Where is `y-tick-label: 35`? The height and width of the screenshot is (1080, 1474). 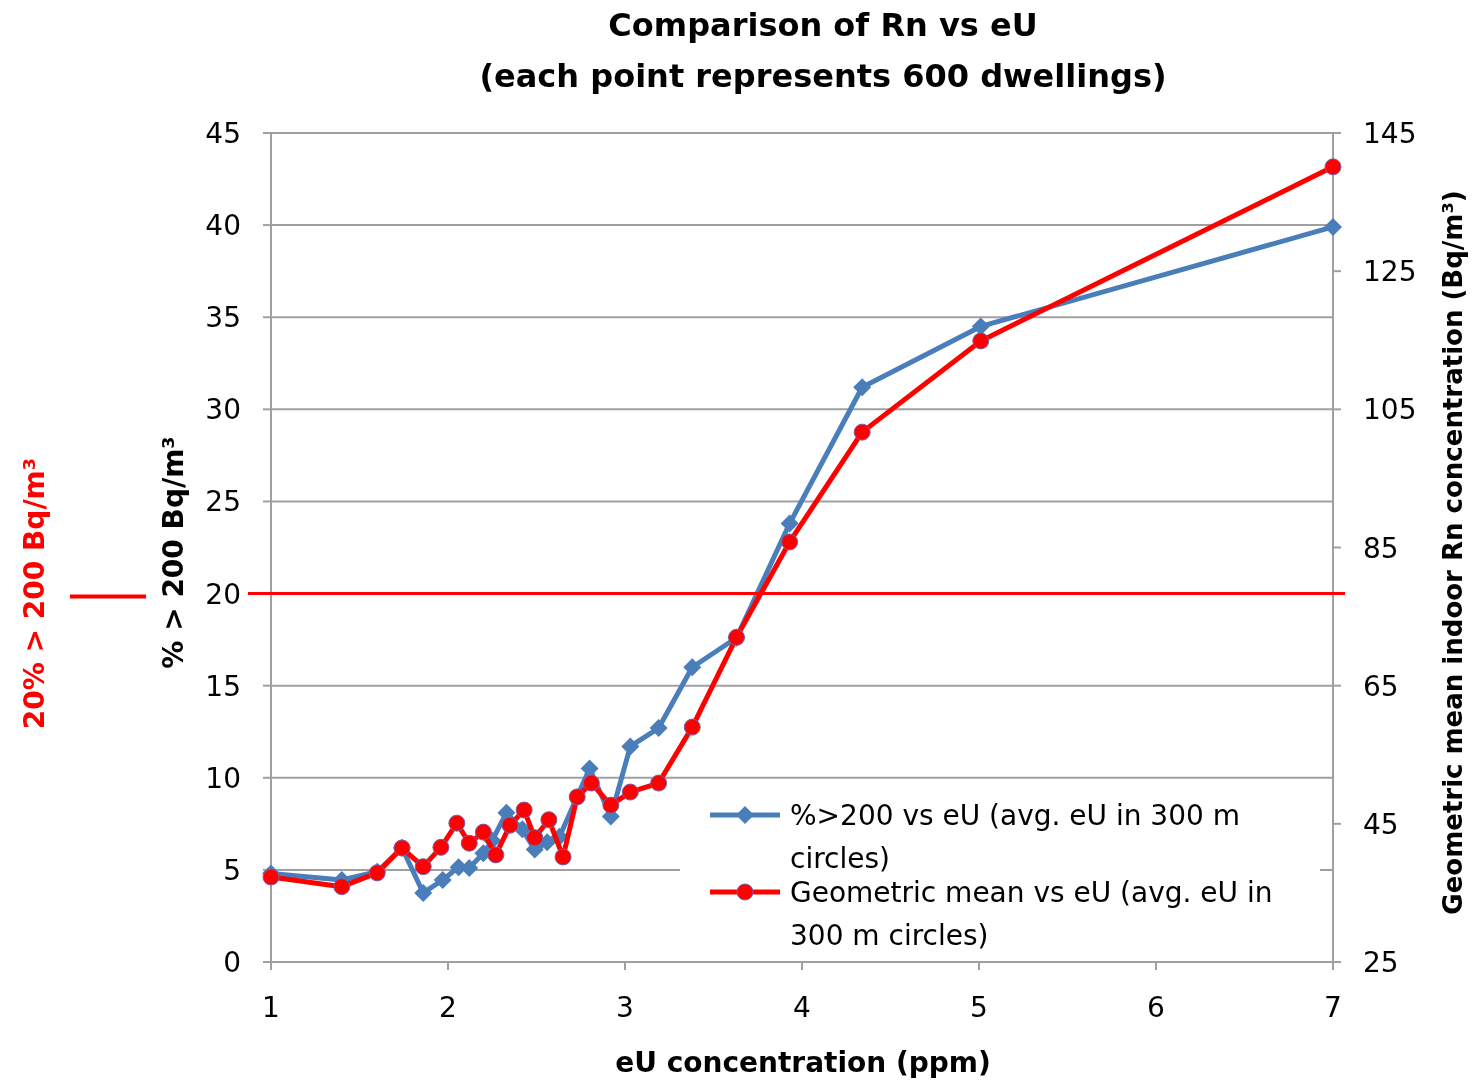
y-tick-label: 35 is located at coordinates (223, 318).